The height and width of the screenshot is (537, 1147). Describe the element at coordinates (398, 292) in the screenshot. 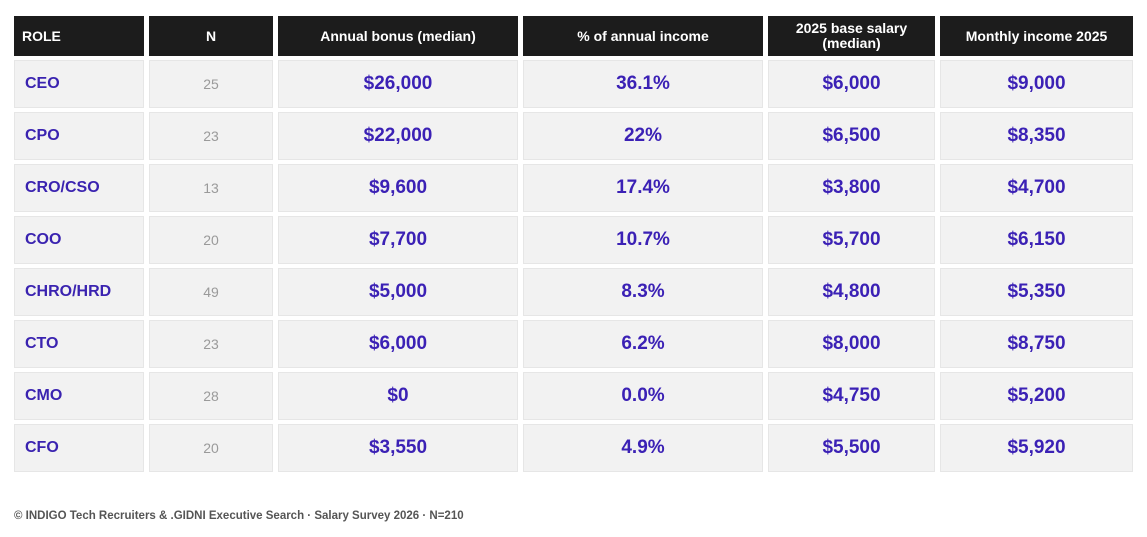

I see `cell-bonus: $5,000` at that location.